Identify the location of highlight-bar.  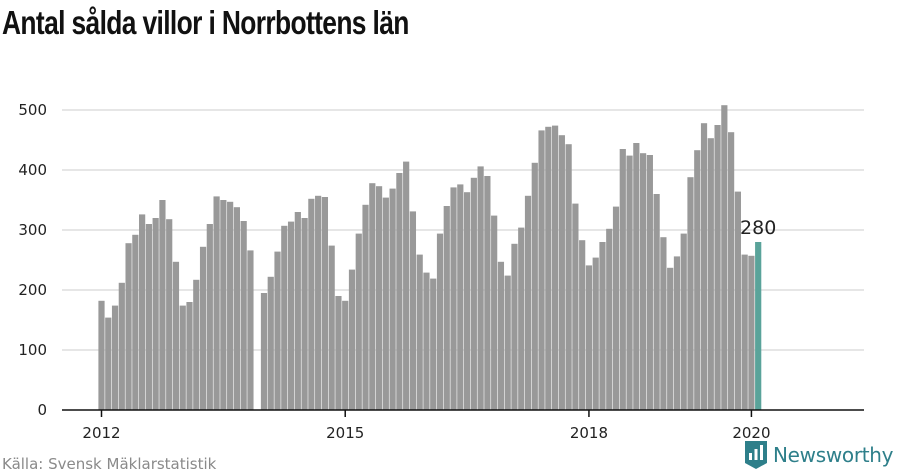
(758, 326).